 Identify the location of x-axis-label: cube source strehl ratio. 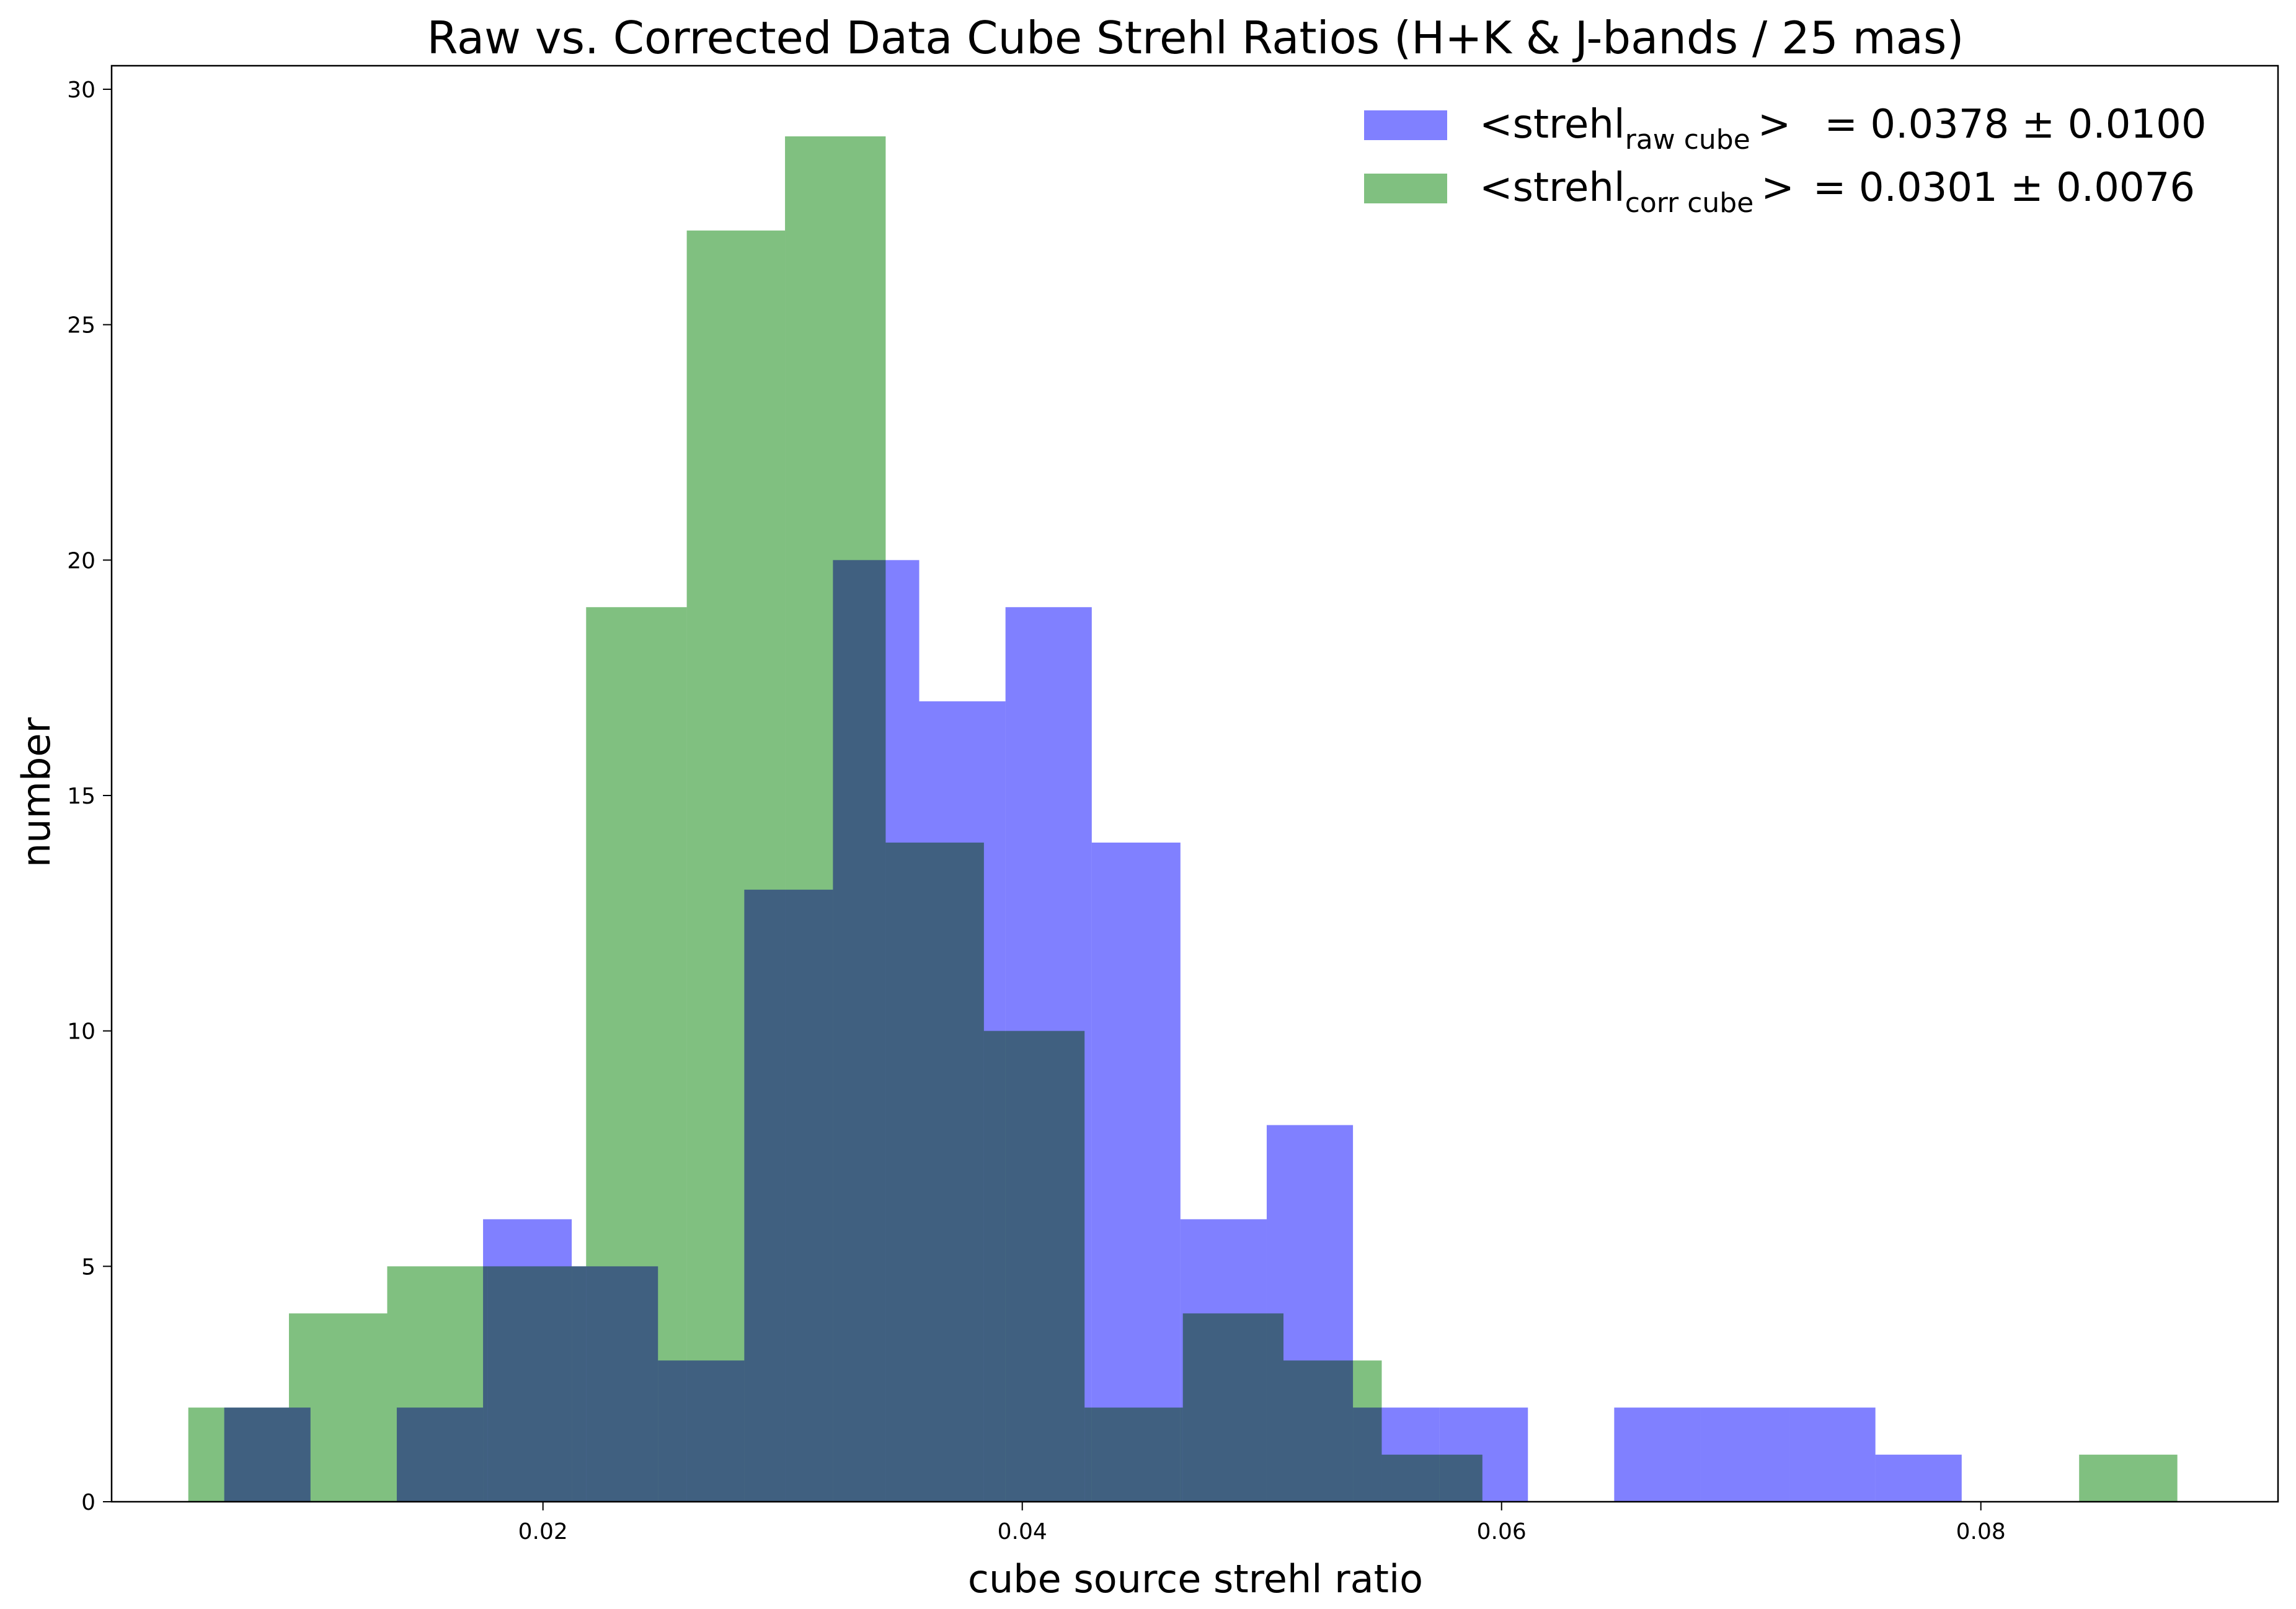
(1196, 1579).